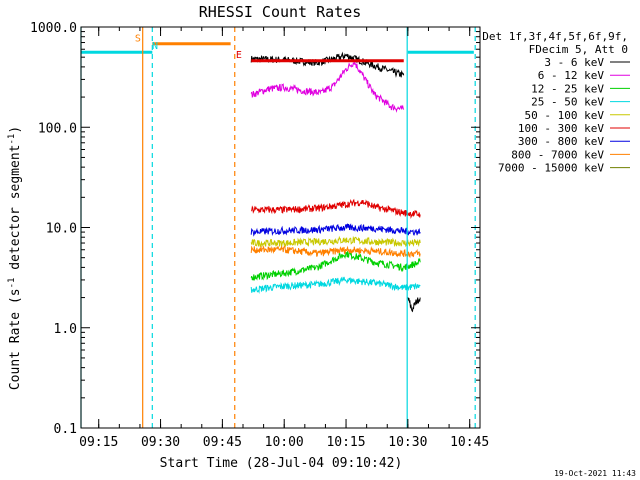 The image size is (640, 480). What do you see at coordinates (414, 305) in the screenshot?
I see `series-line-3-6-kev-after-` at bounding box center [414, 305].